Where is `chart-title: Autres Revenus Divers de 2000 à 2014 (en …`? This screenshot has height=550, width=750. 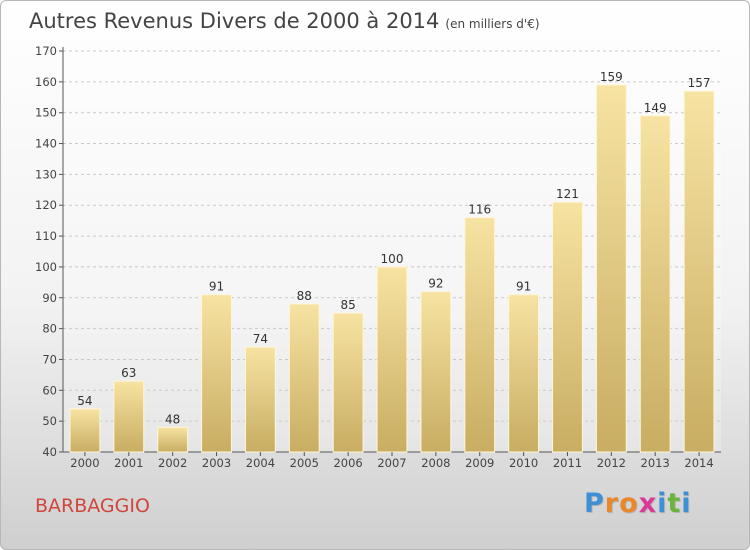 chart-title: Autres Revenus Divers de 2000 à 2014 (en … is located at coordinates (284, 21).